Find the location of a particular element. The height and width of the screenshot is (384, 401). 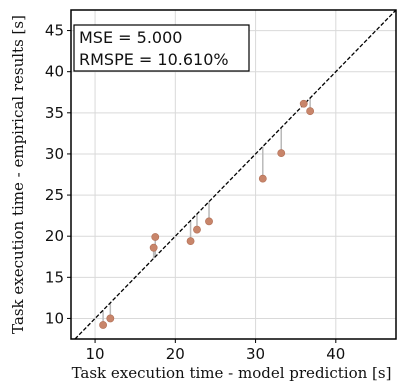

y-tick-label: 20 is located at coordinates (54, 236).